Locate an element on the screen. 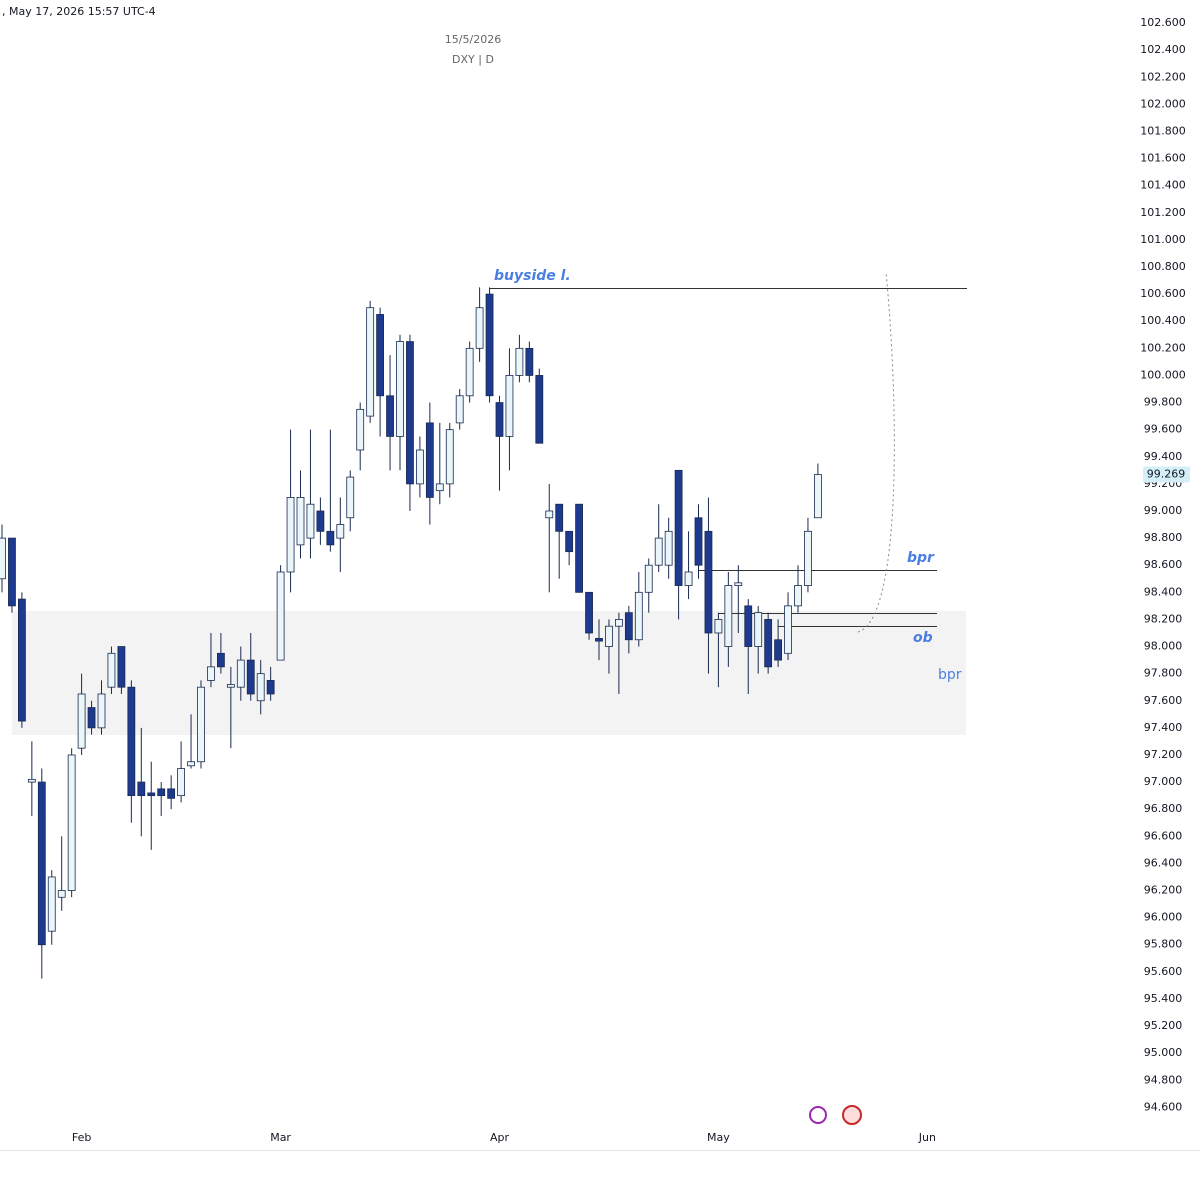  y-tick-label: 99.800 is located at coordinates (1163, 402).